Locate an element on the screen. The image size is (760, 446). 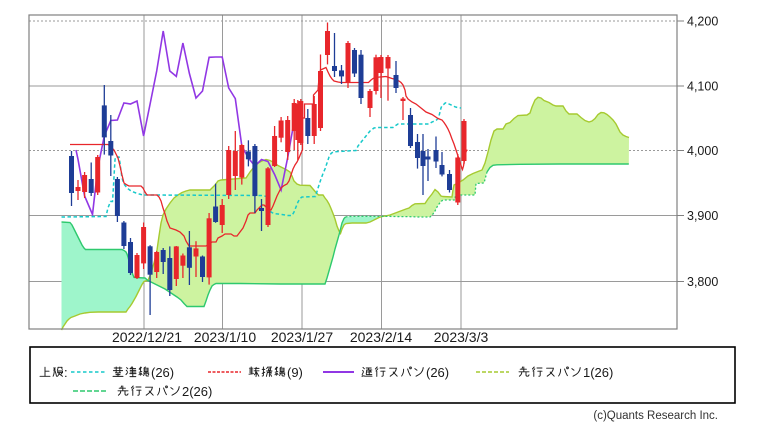
svg-text: 2023/2/14 is located at coordinates (381, 337).